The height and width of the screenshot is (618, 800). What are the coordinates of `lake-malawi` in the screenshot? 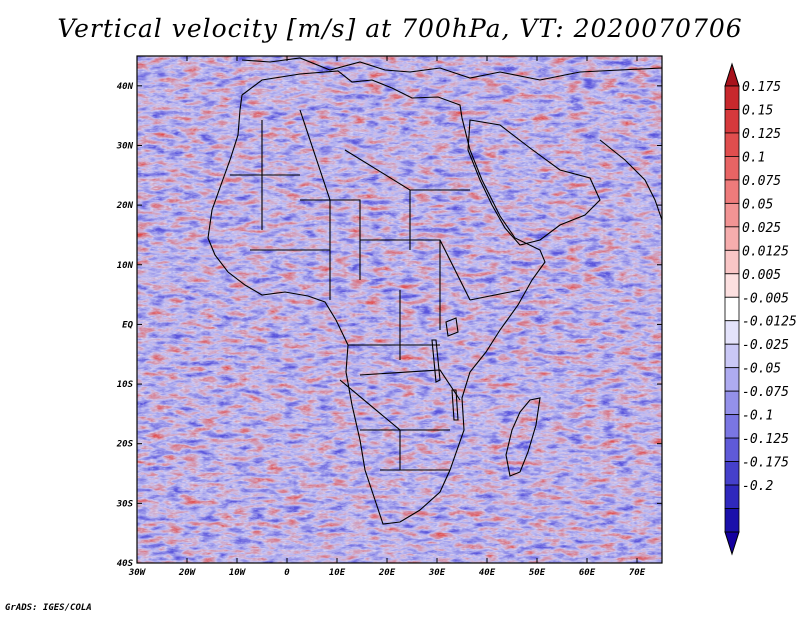 It's located at (455, 405).